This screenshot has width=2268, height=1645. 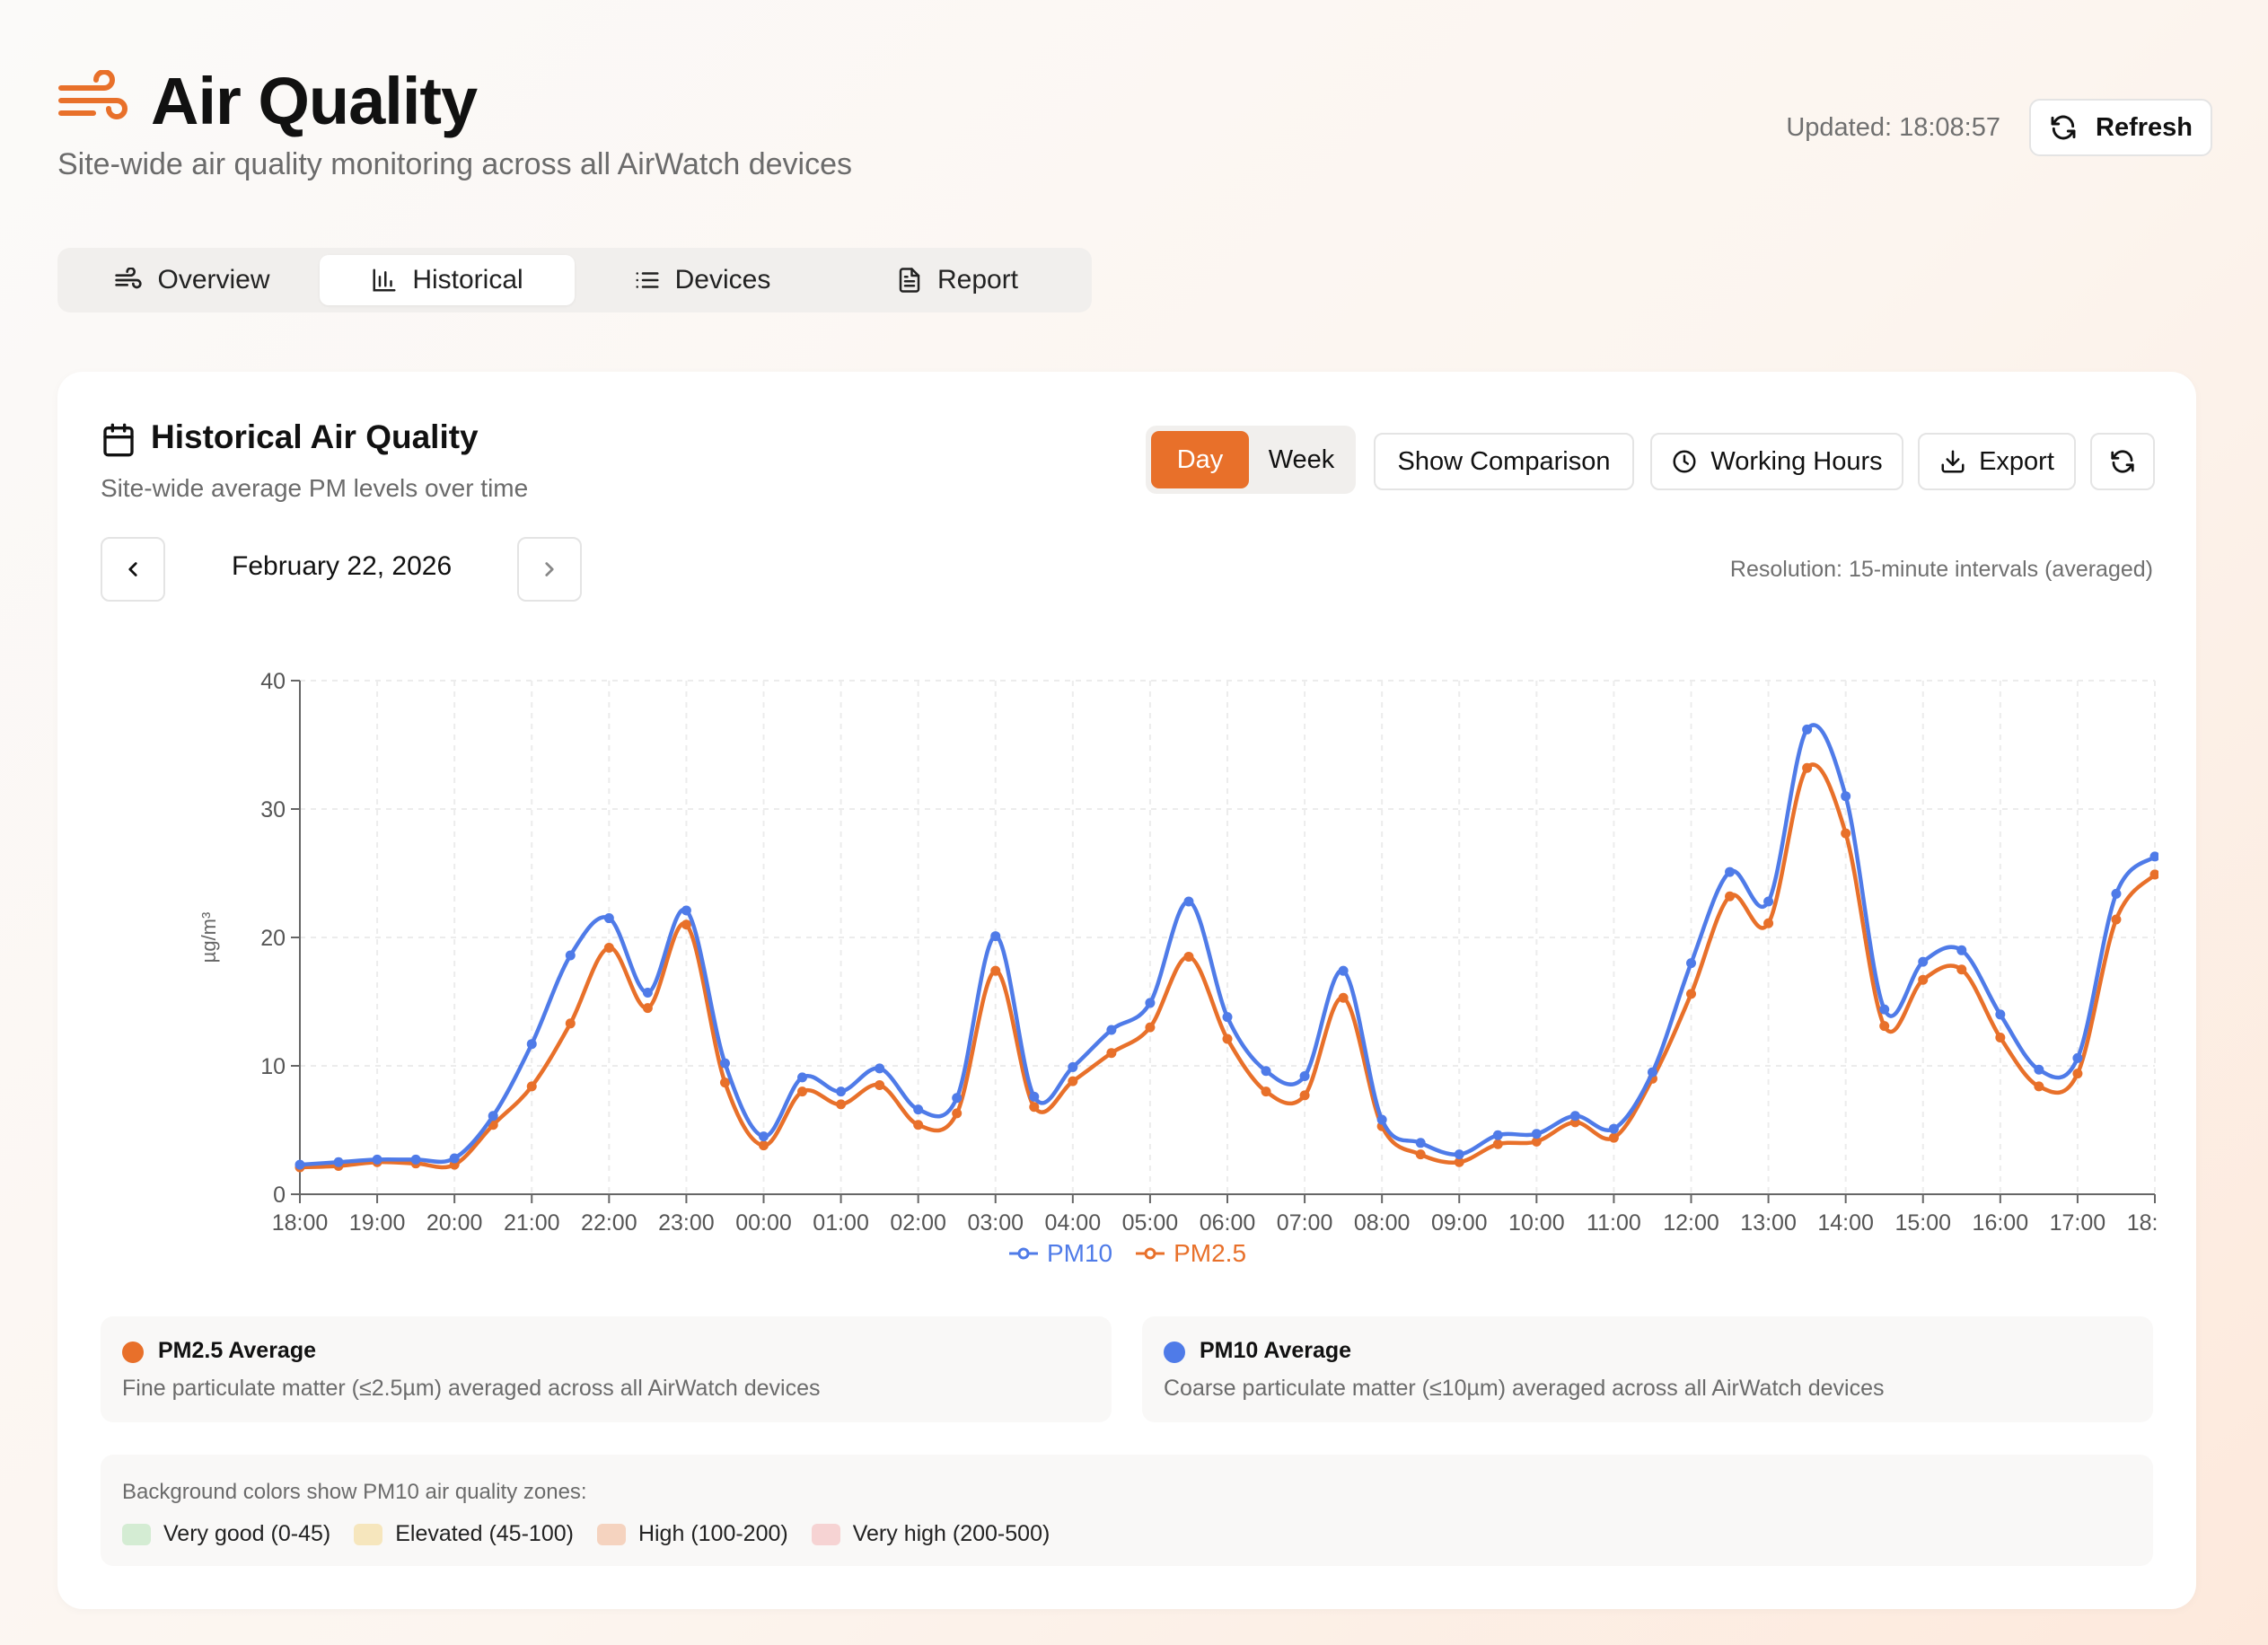 I want to click on tab-overview: Overview, so click(x=192, y=280).